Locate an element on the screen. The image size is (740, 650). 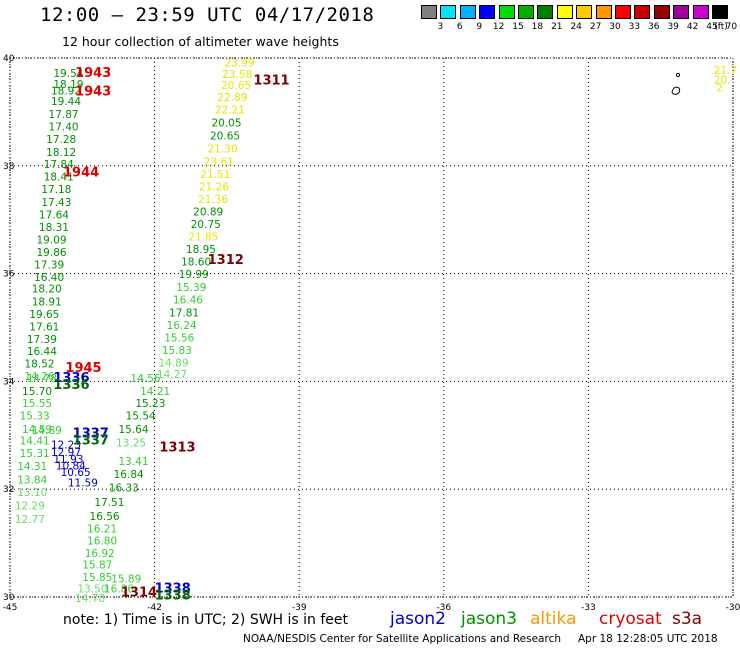
wave-height-label-jason2: 12.23 is located at coordinates (66, 445).